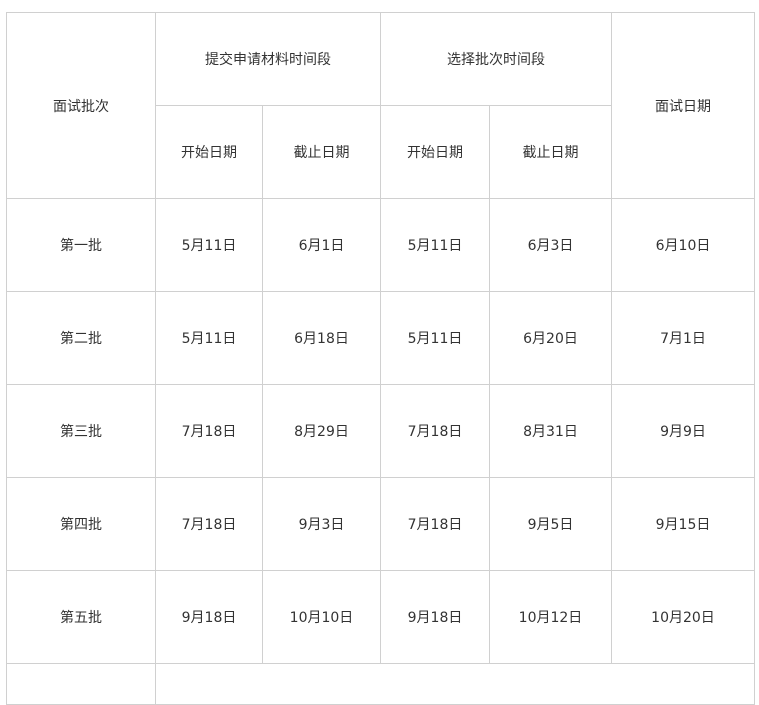 The image size is (759, 705). I want to click on cell-submit-end: 6月1日, so click(321, 245).